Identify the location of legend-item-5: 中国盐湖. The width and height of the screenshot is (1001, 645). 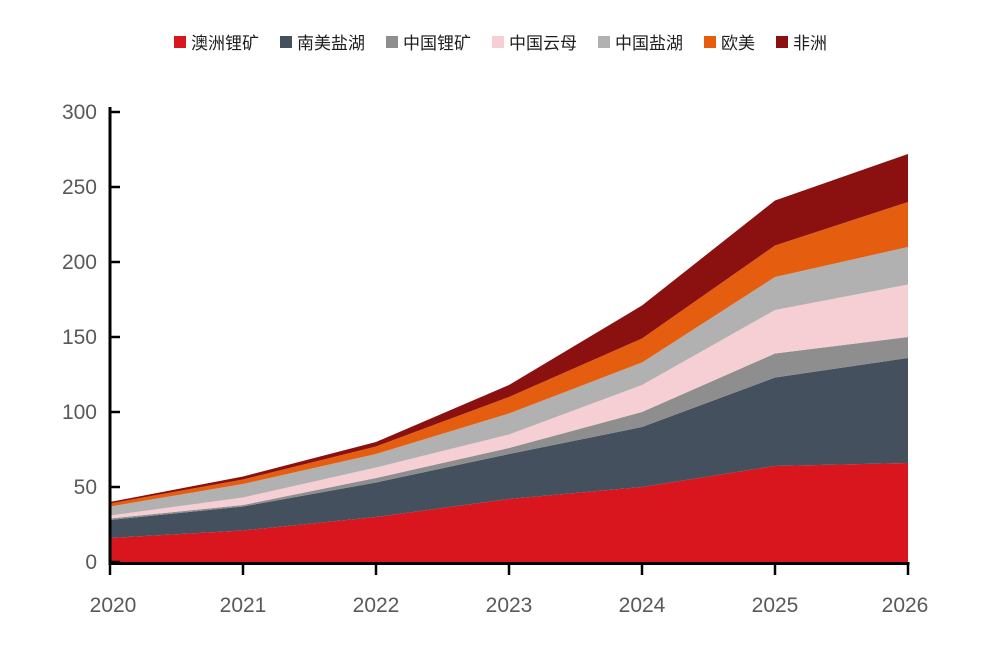
(640, 41).